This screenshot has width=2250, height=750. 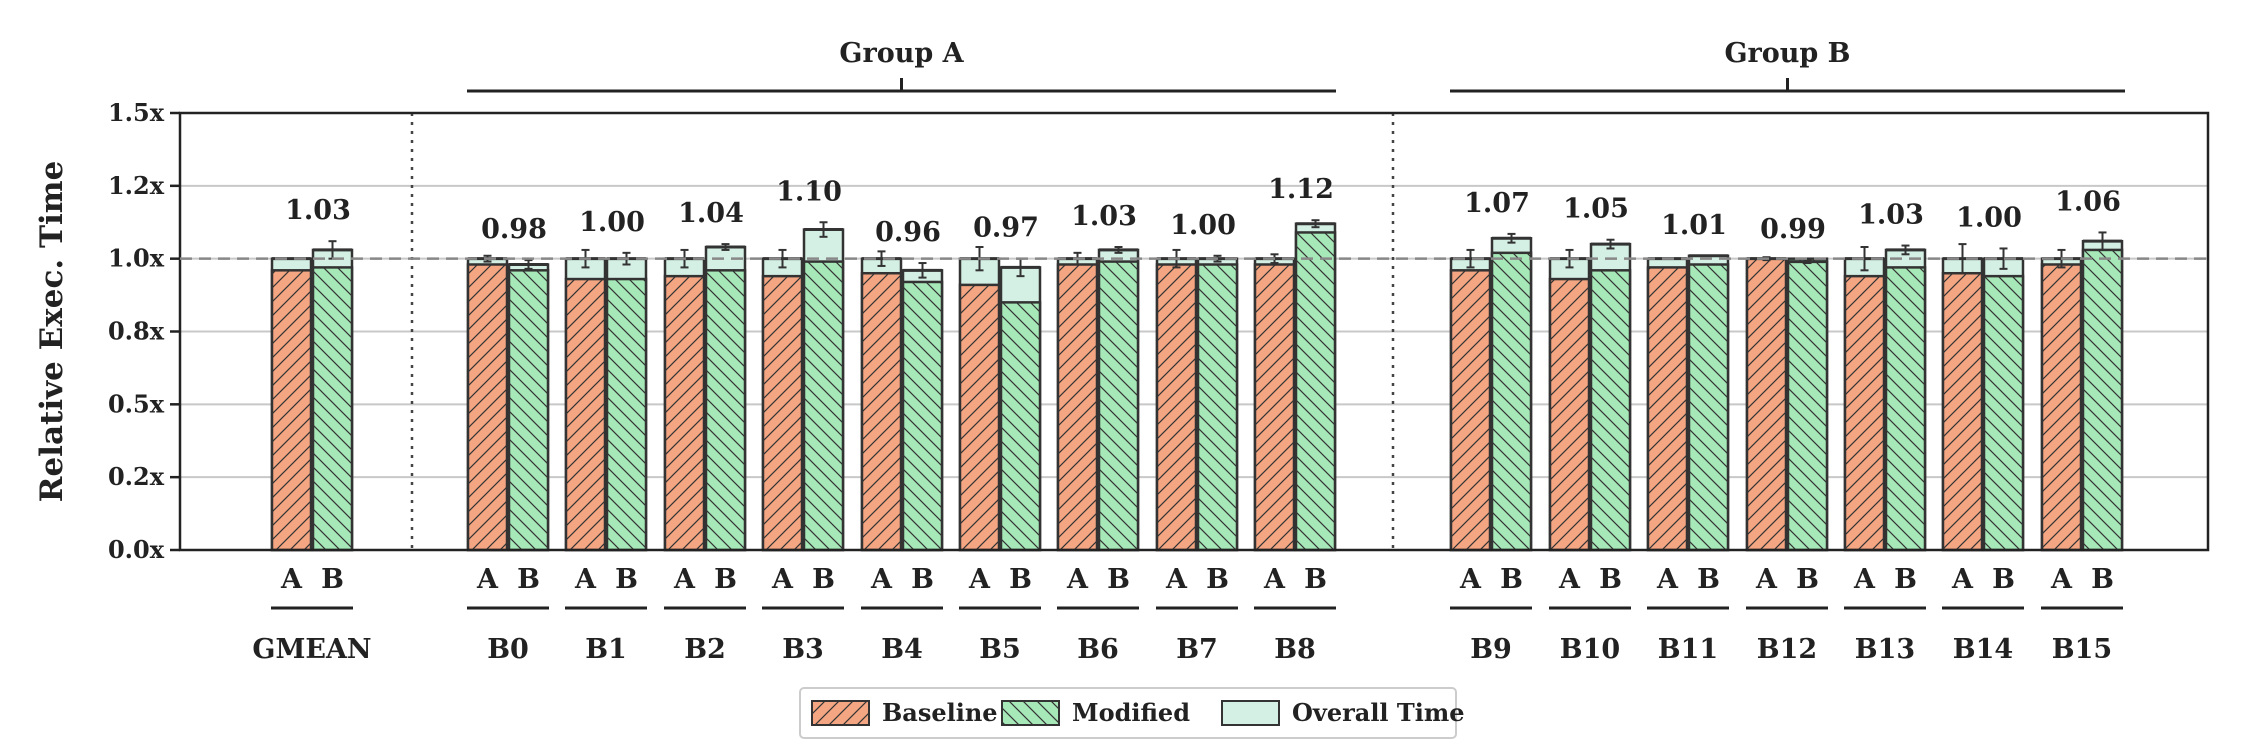 I want to click on legend: Baseline Modified Overall Time, so click(x=1132, y=713).